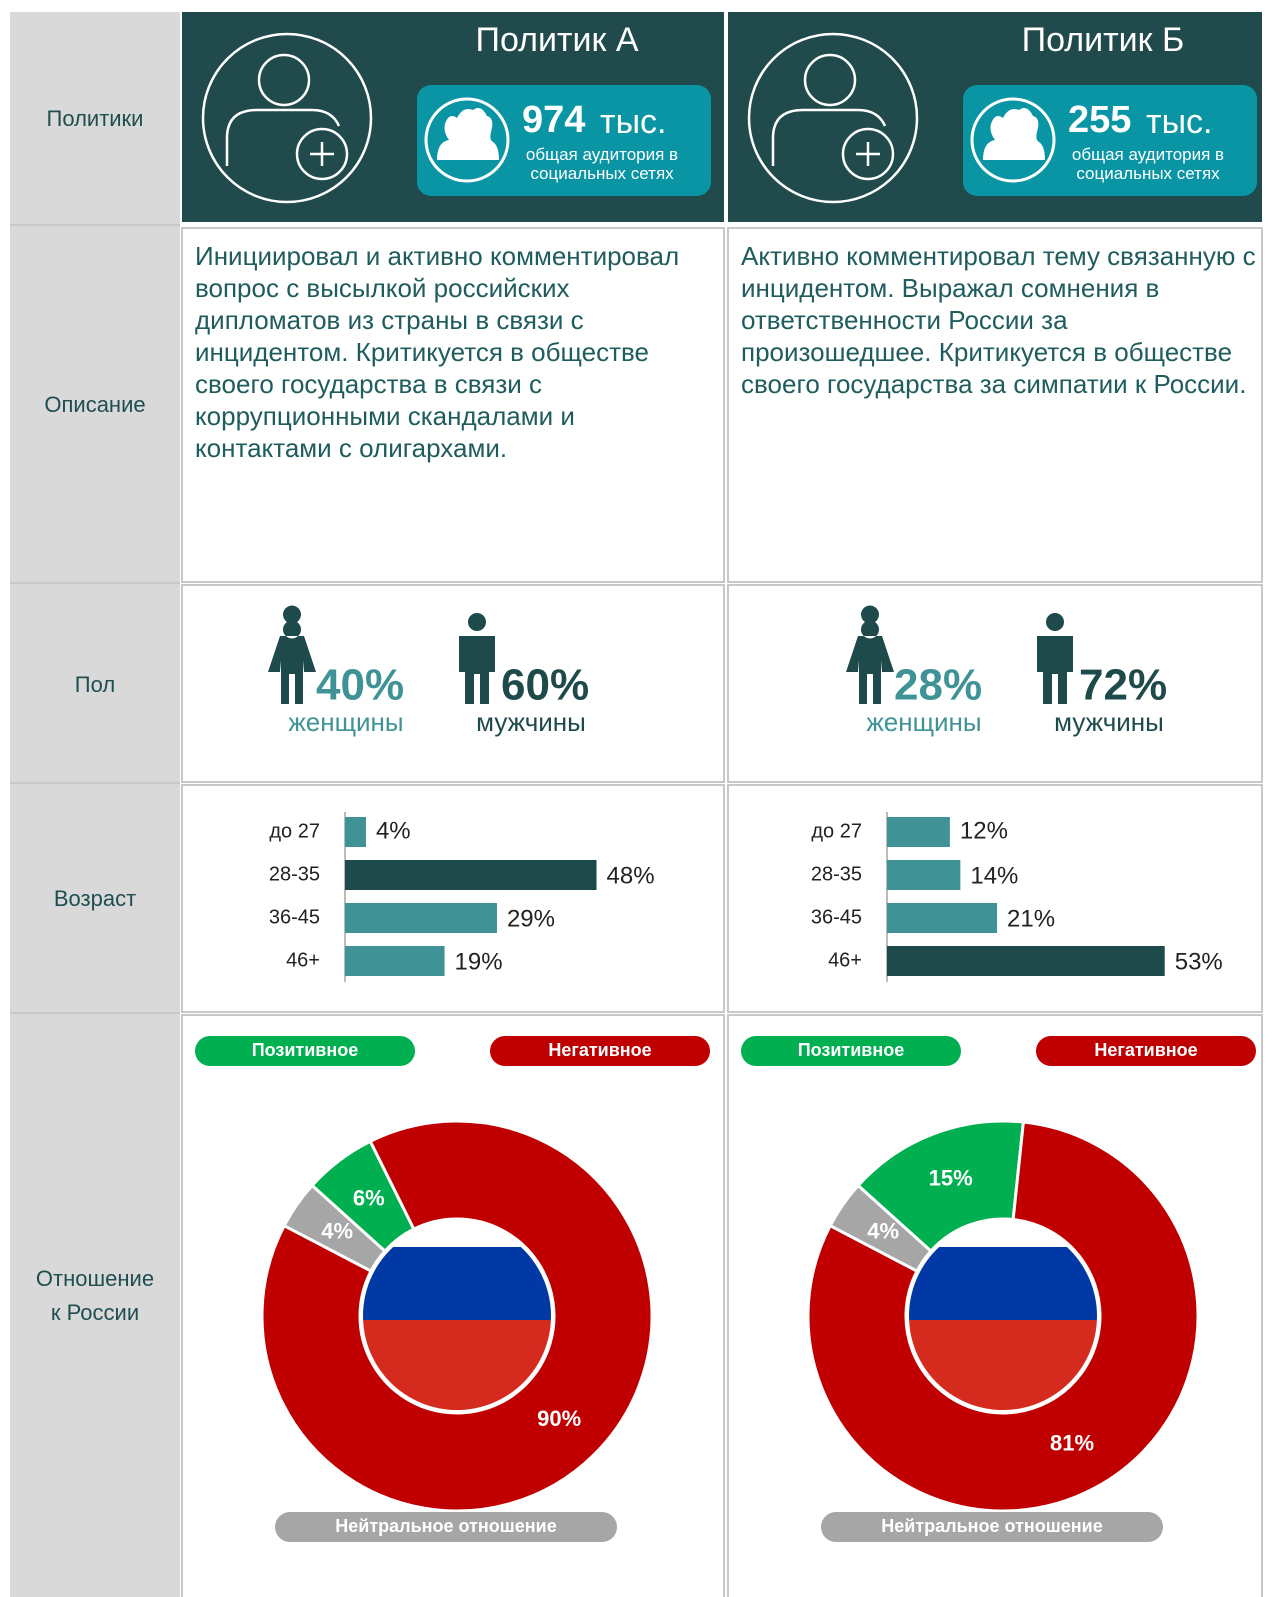 This screenshot has width=1286, height=1597. I want to click on age-value-label: 21%, so click(1031, 918).